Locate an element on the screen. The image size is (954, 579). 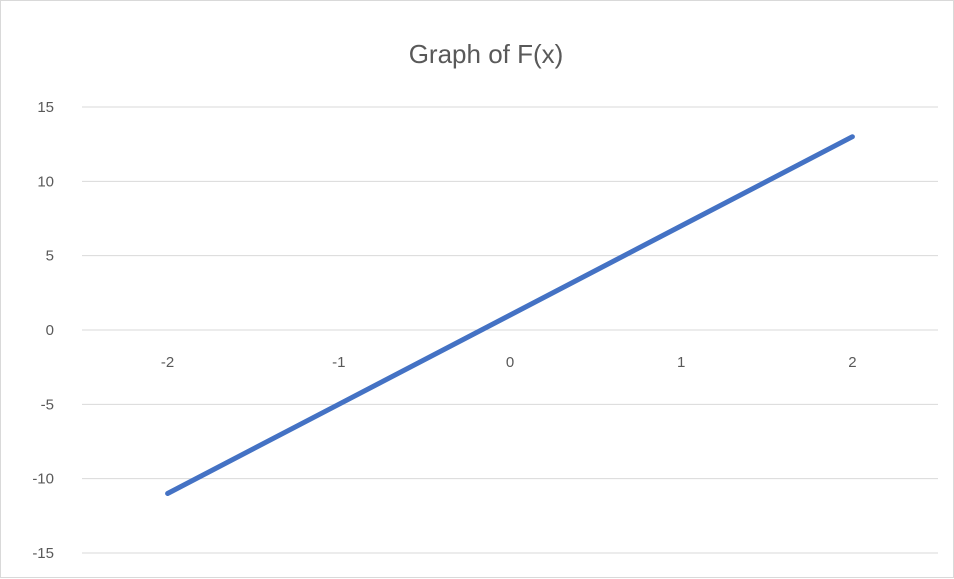
x-tick-label: -2 is located at coordinates (167, 362).